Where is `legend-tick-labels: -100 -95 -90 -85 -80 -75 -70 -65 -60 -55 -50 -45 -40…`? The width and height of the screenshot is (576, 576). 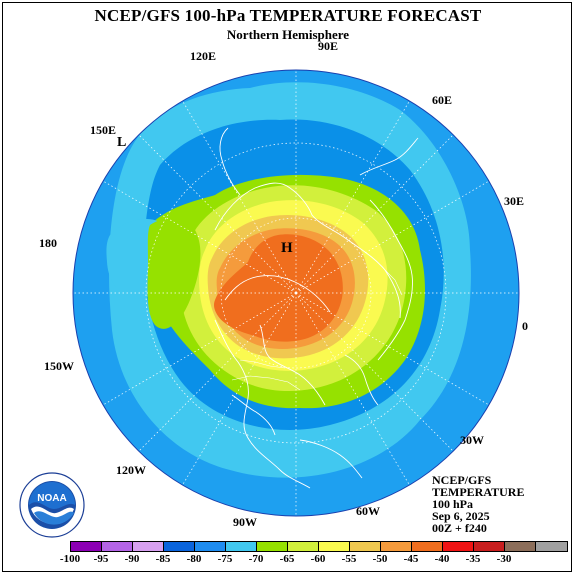 legend-tick-labels: -100 -95 -90 -85 -80 -75 -70 -65 -60 -55 -50 -45 -40… is located at coordinates (288, 560).